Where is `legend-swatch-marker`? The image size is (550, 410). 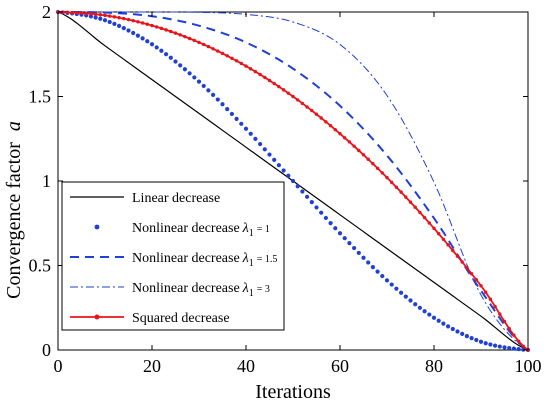
legend-swatch-marker is located at coordinates (97, 317).